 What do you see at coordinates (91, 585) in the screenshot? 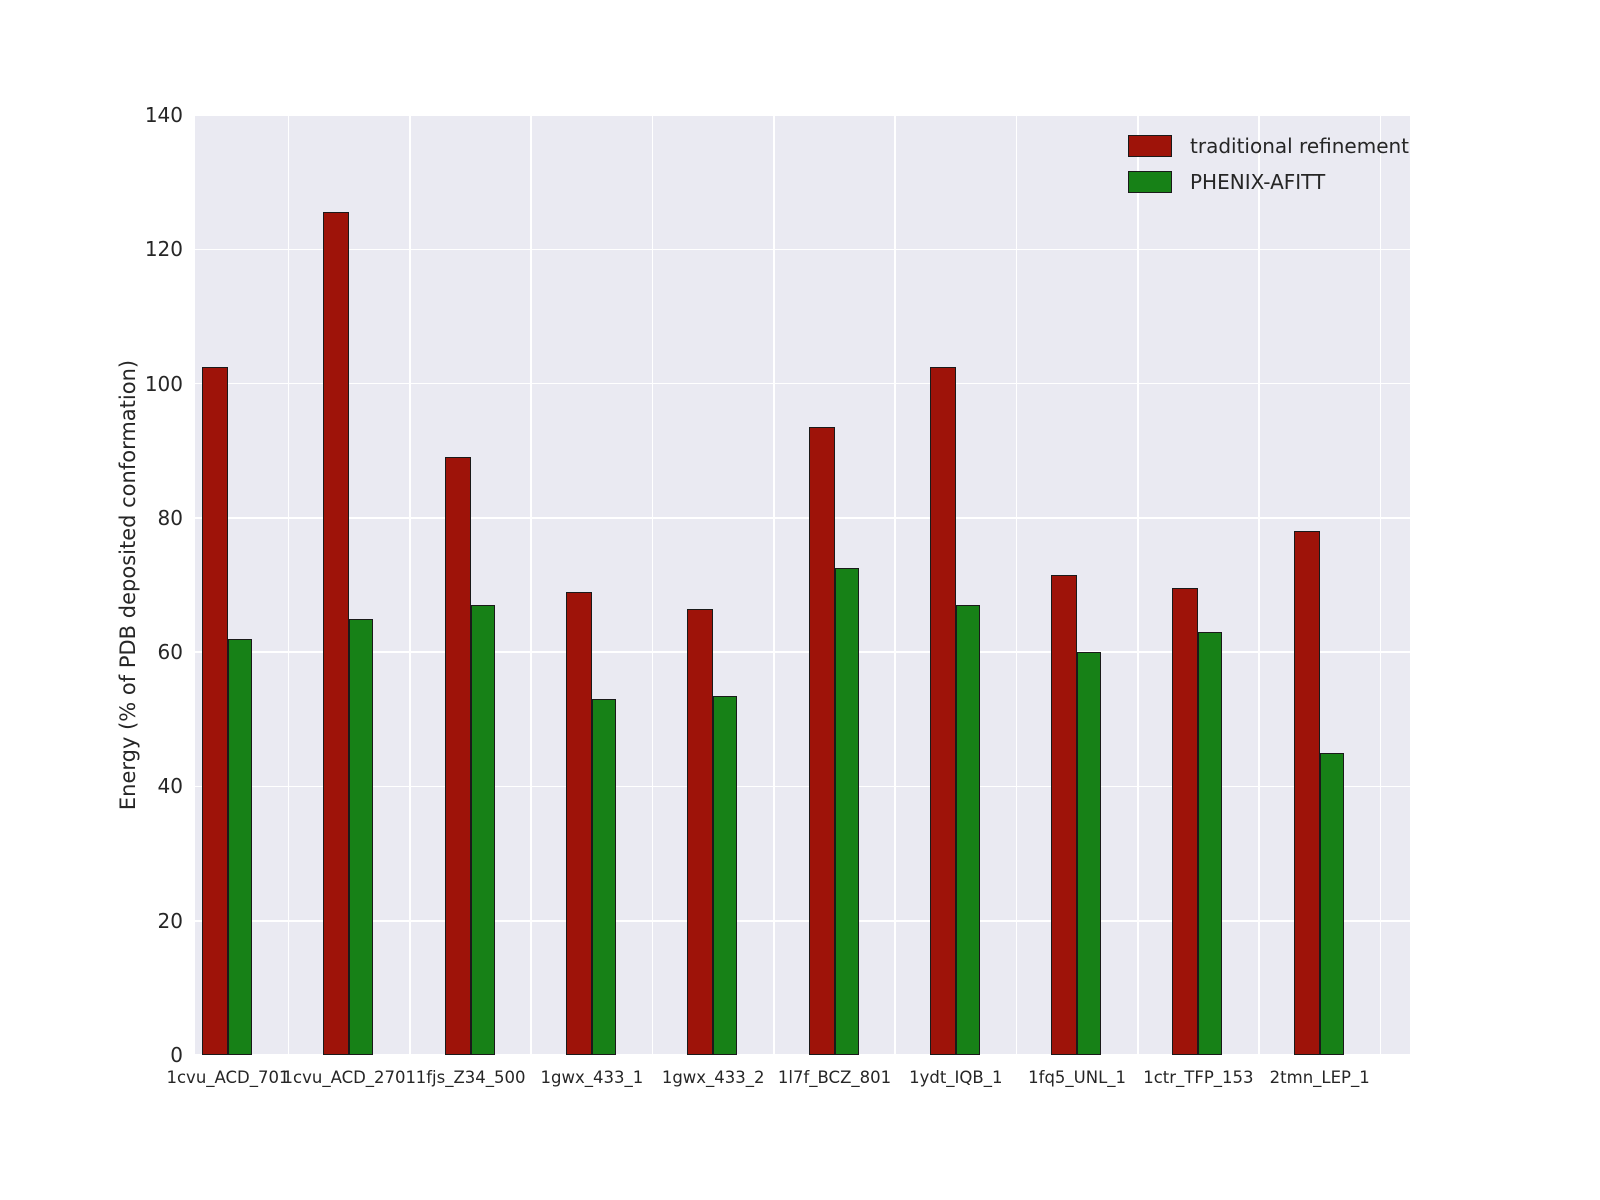
I see `y-axis-ticks: 0 20 40 60 80 100 120 140` at bounding box center [91, 585].